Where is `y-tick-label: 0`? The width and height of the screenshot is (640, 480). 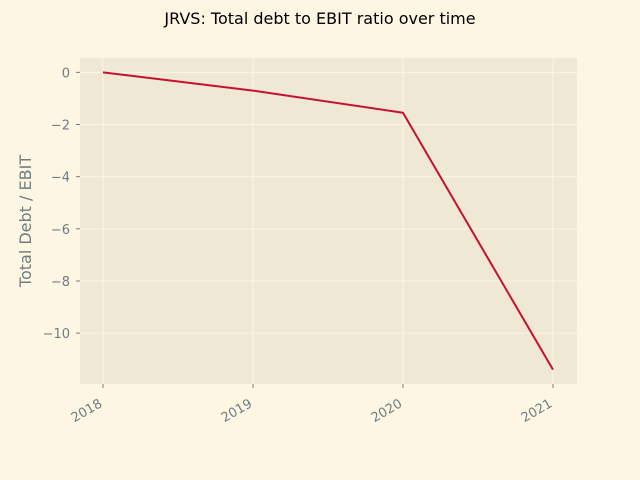
y-tick-label: 0 is located at coordinates (66, 73).